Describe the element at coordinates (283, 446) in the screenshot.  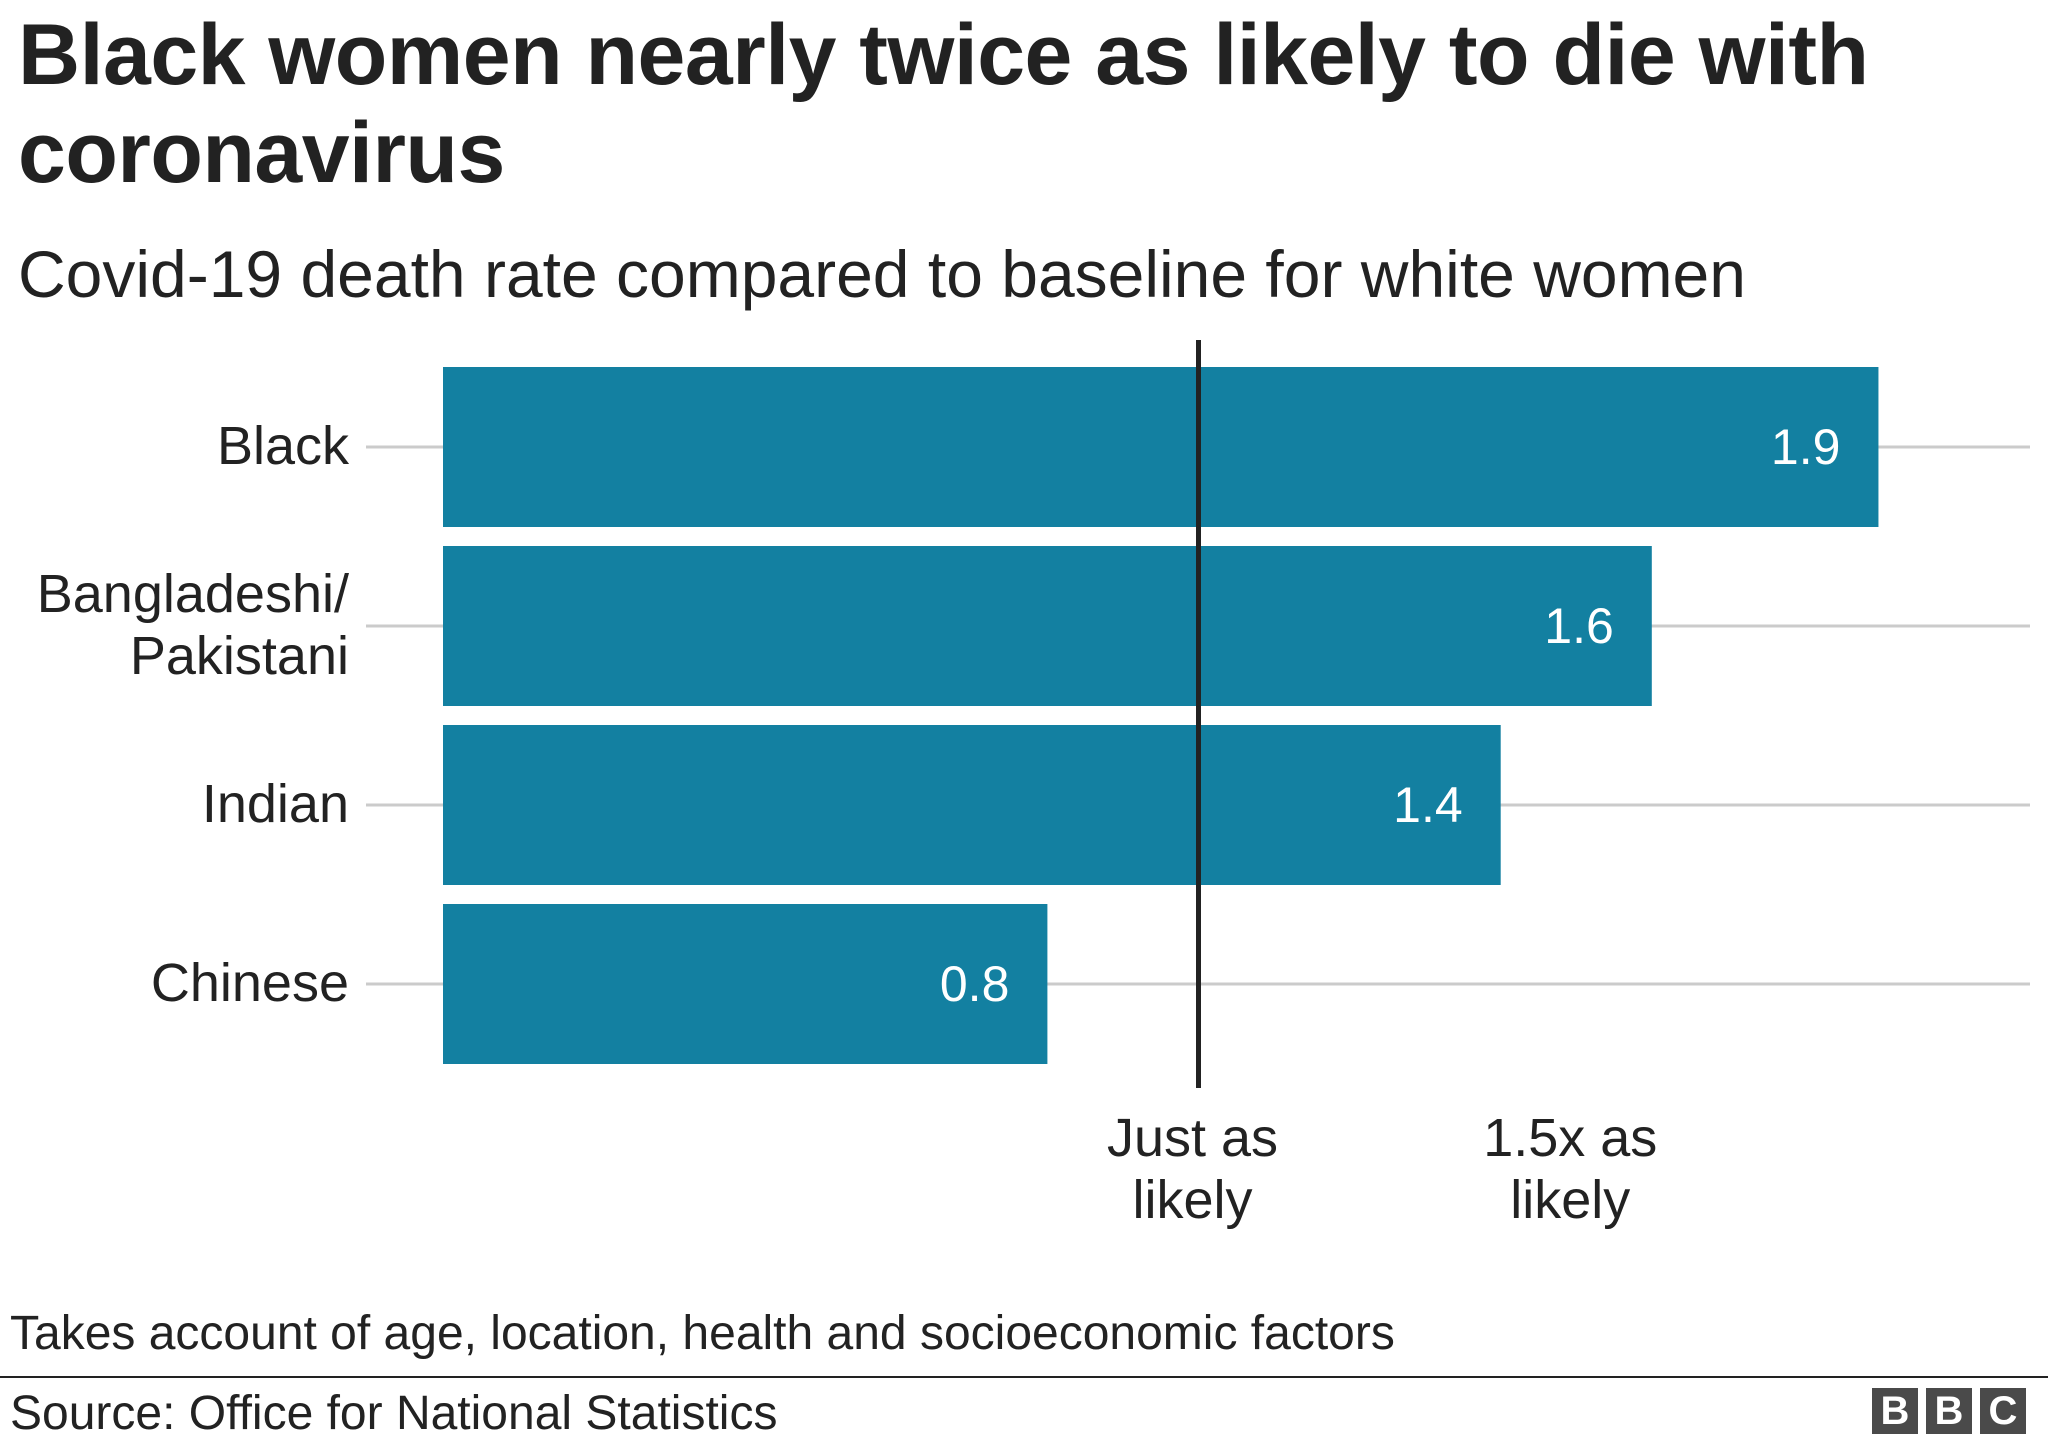
I see `category-label: Black` at that location.